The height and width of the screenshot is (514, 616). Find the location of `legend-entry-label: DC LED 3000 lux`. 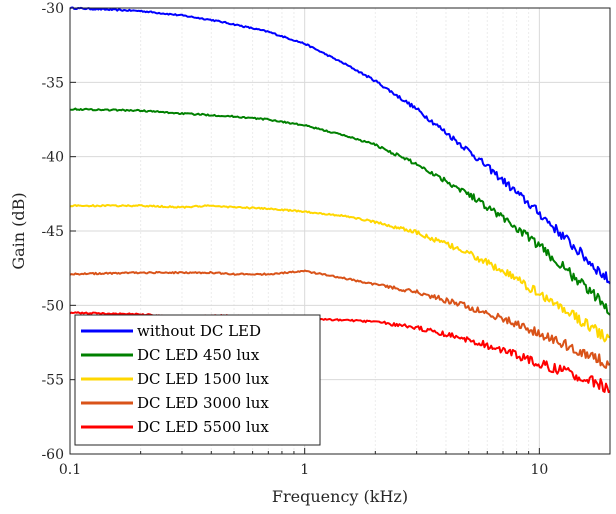

legend-entry-label: DC LED 3000 lux is located at coordinates (203, 403).